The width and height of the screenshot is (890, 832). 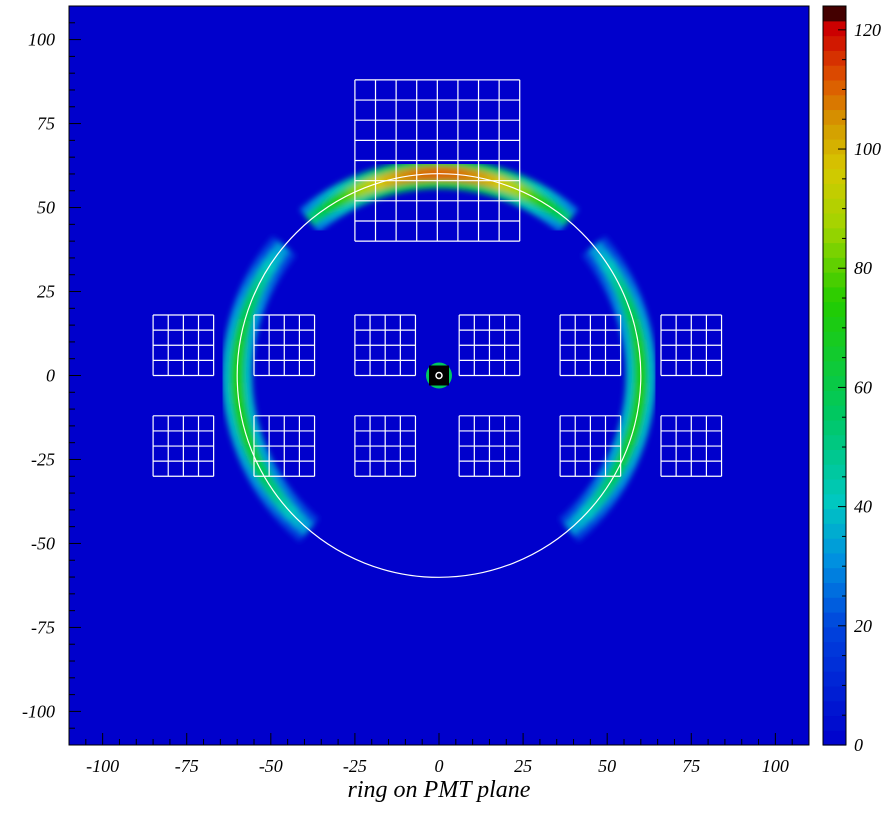 I want to click on x-tick-label: -50, so click(x=271, y=766).